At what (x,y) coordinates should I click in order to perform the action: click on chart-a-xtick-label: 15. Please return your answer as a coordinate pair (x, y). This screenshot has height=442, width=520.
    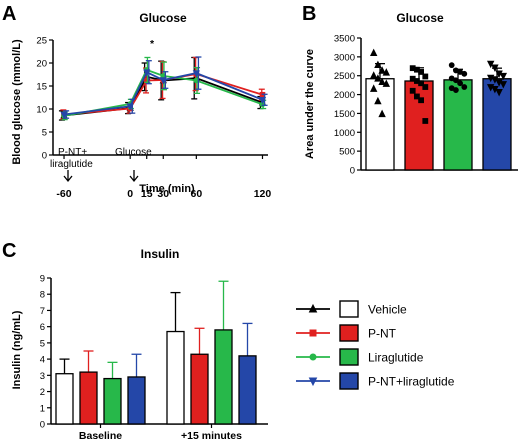
    Looking at the image, I should click on (147, 194).